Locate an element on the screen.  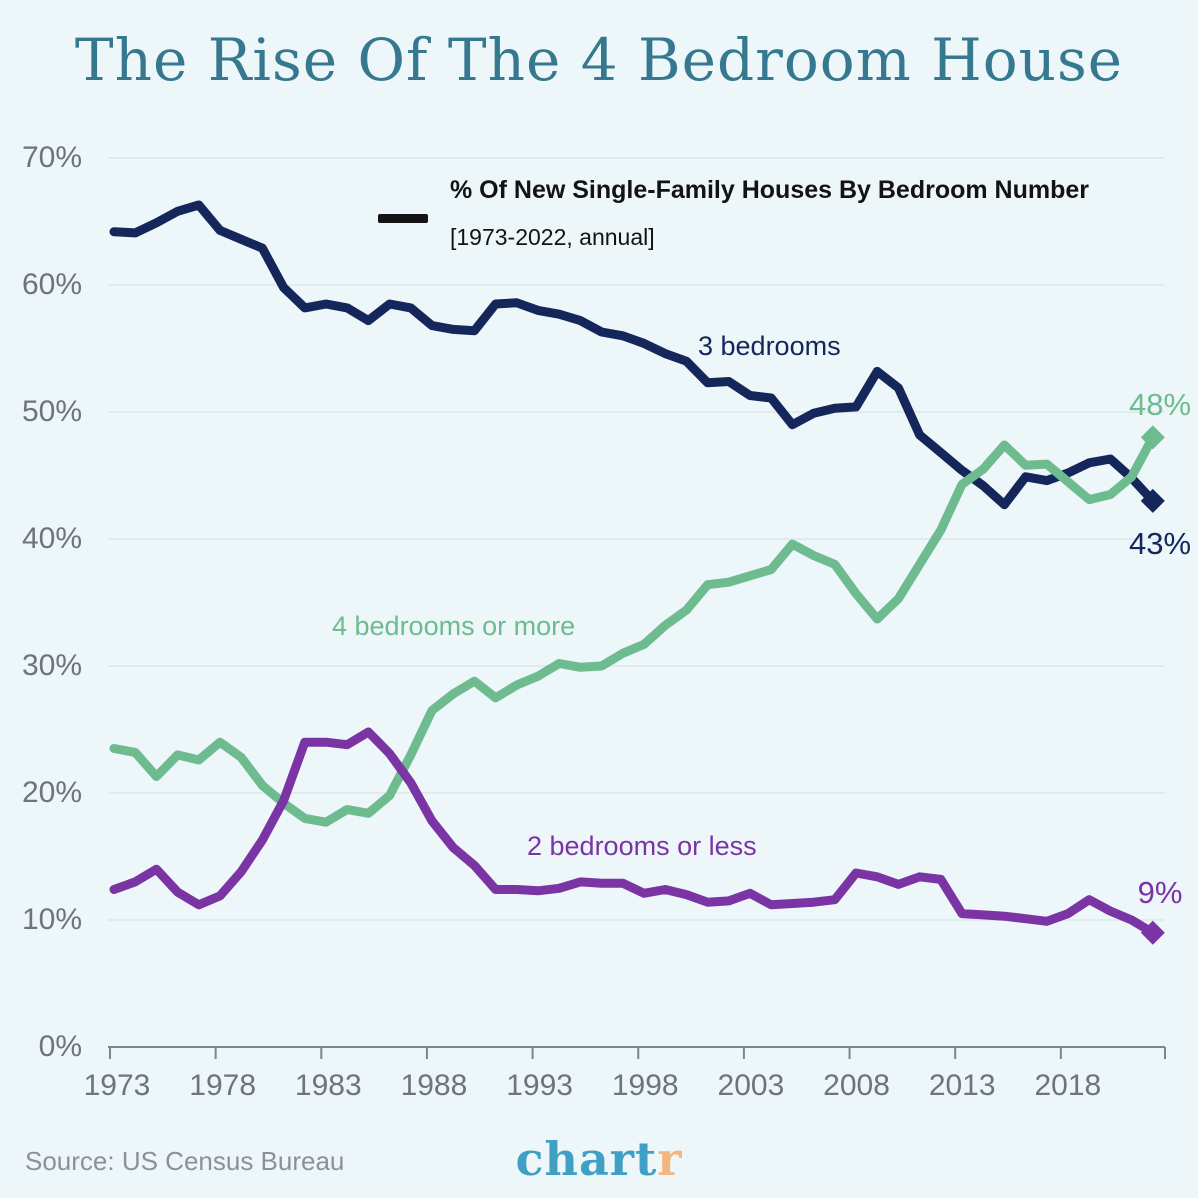
y-tick-label-30%: 30% is located at coordinates (51, 665).